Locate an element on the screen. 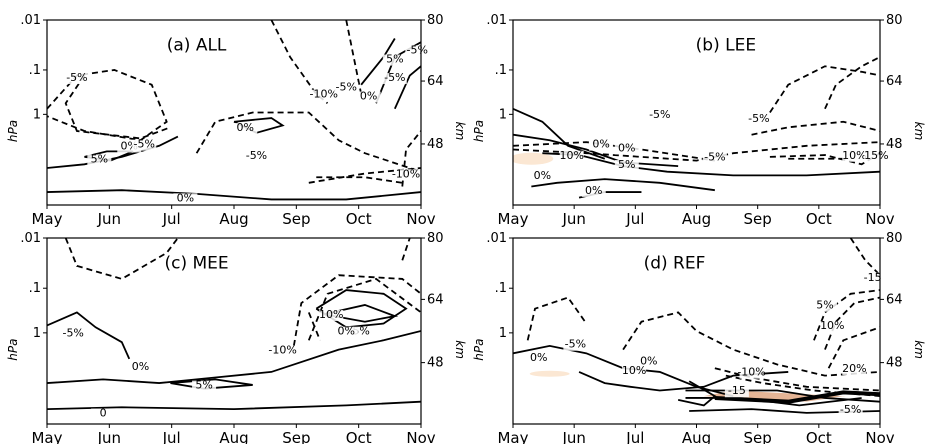  x-tick-label: Oct is located at coordinates (819, 436).